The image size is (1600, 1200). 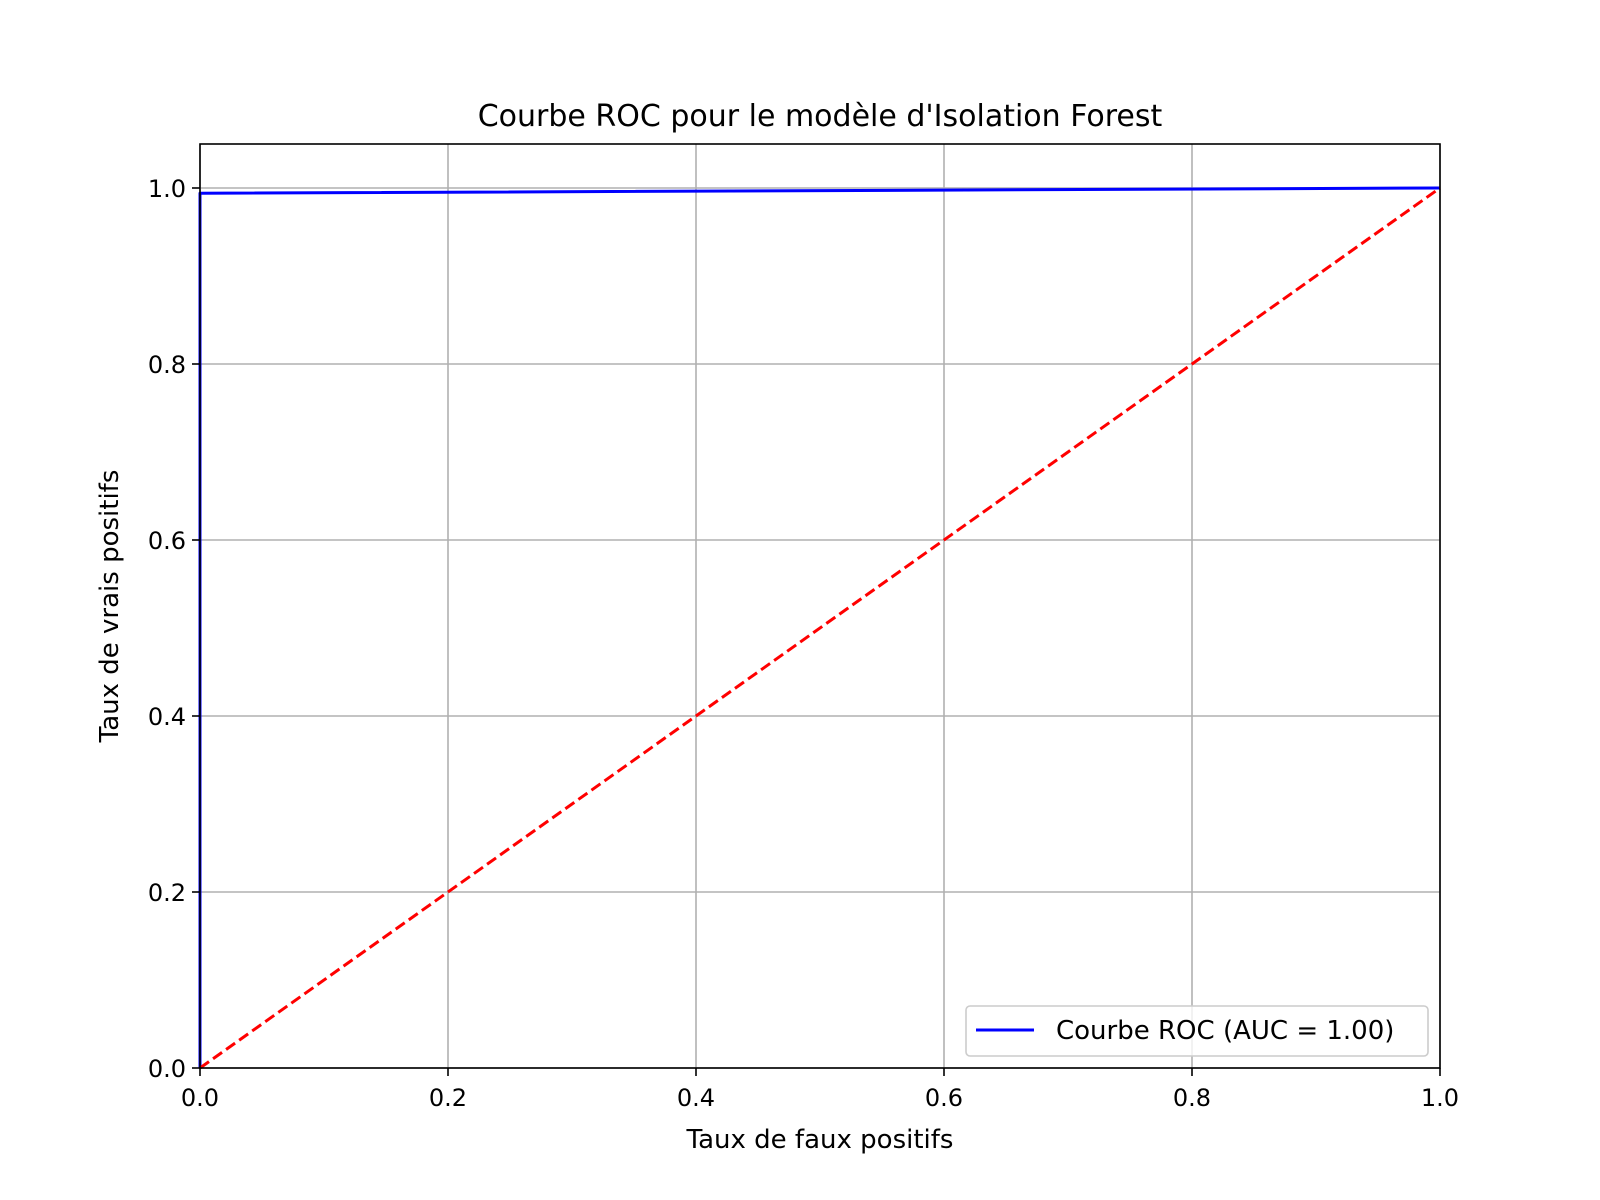 What do you see at coordinates (448, 1098) in the screenshot?
I see `x-tick-label: 0.2` at bounding box center [448, 1098].